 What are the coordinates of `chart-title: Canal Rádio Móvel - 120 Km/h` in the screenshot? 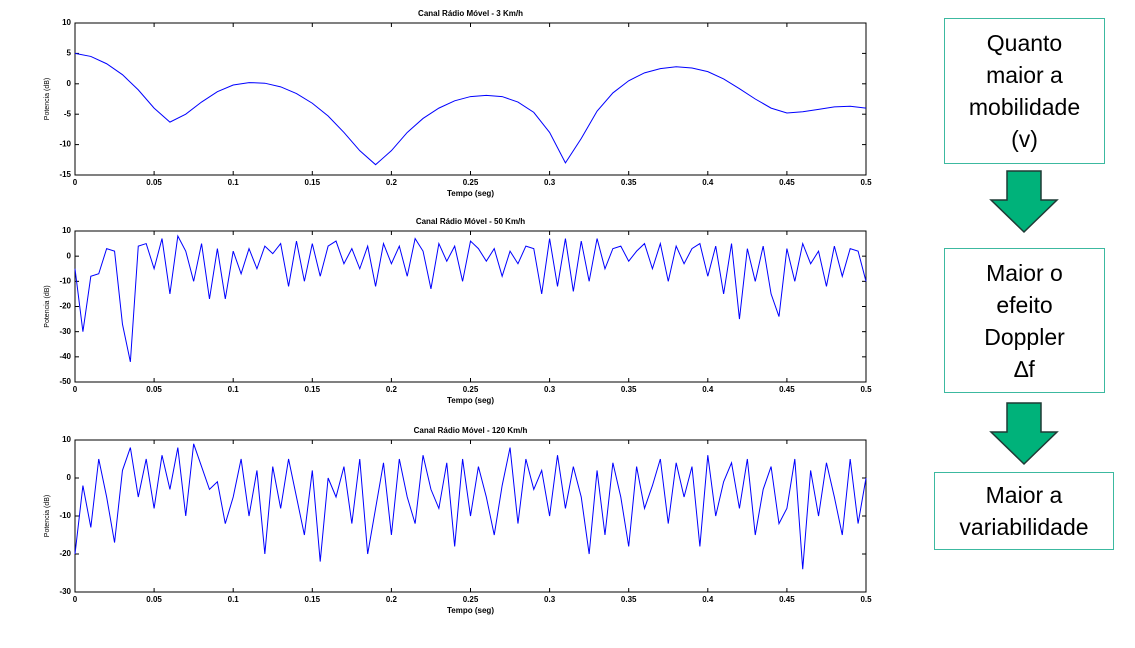 It's located at (471, 430).